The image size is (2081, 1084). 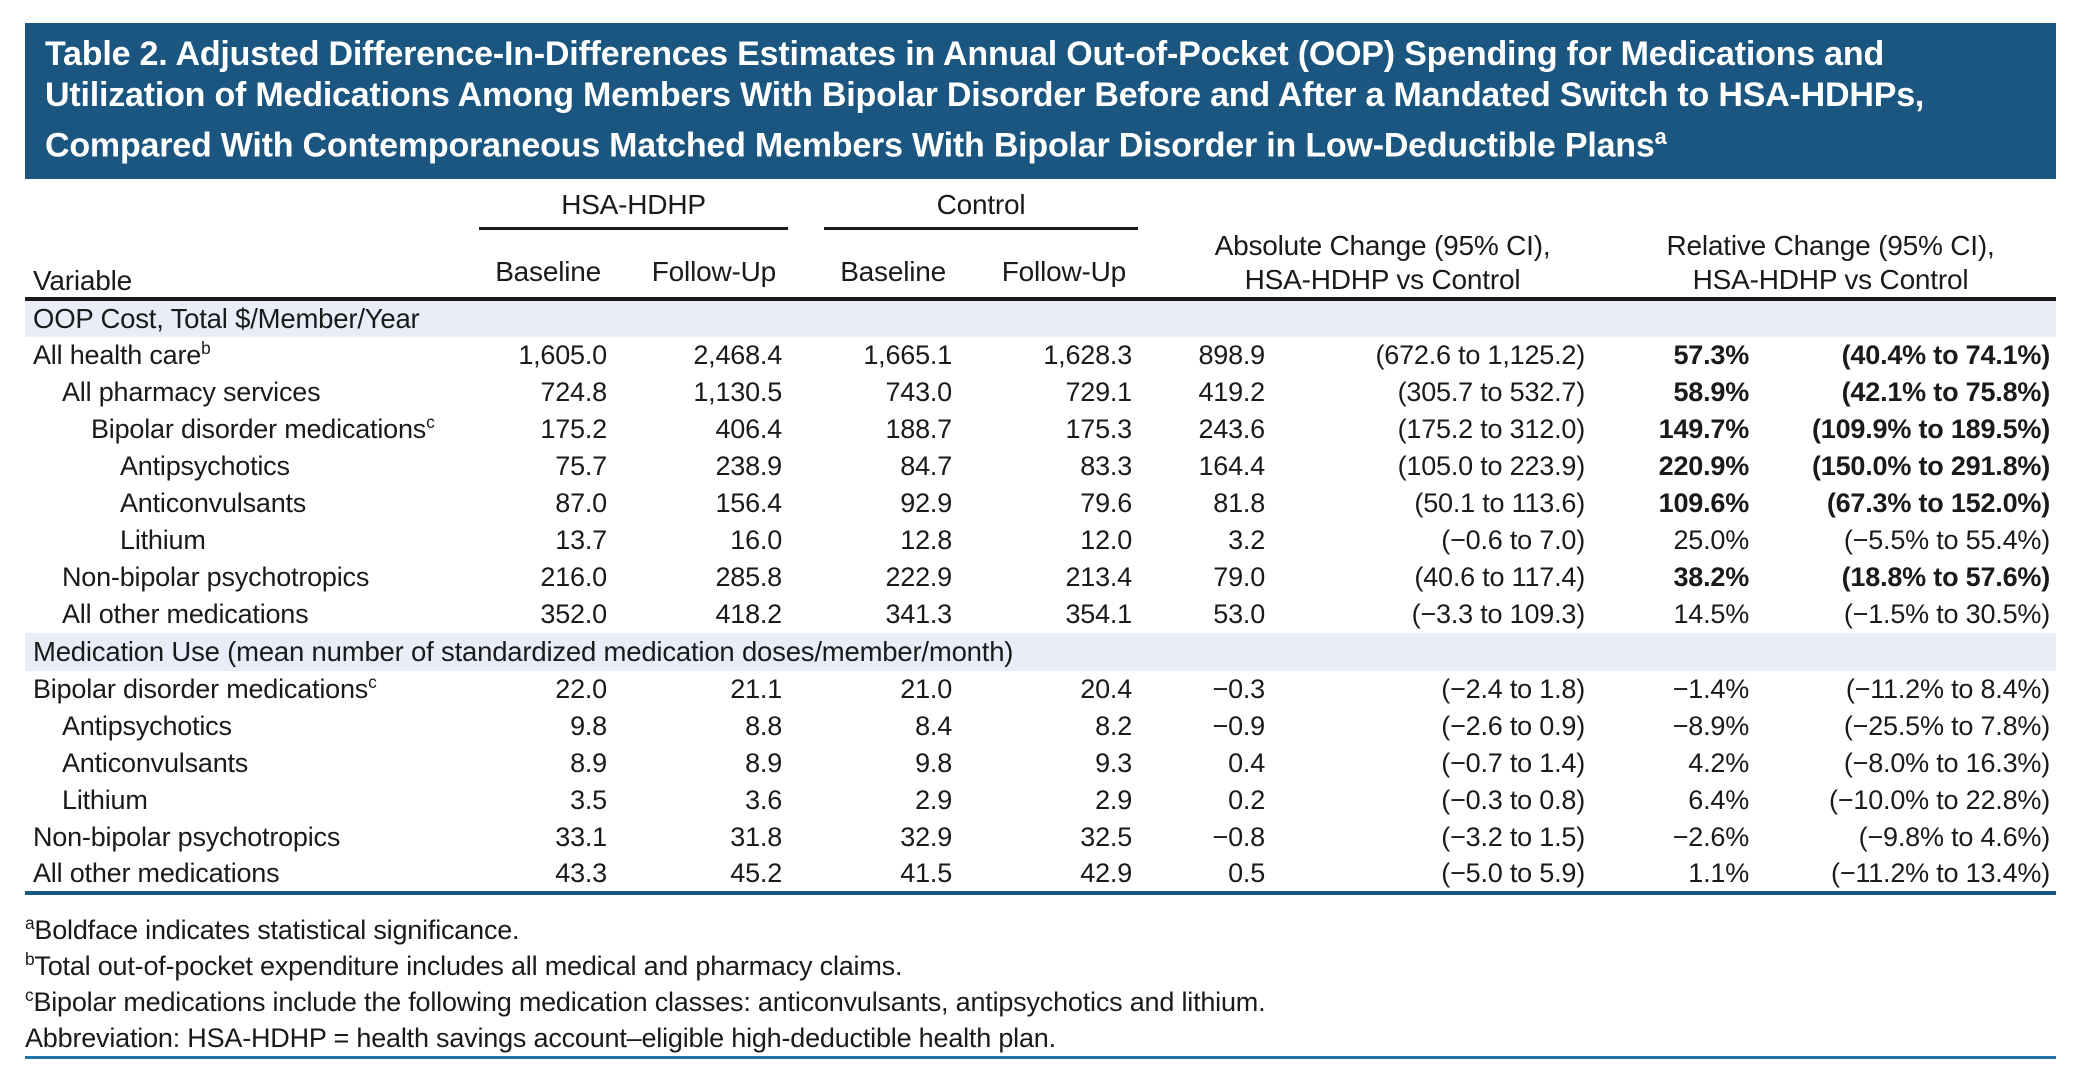 I want to click on cell-relative-ci: (−11.2% to 13.4%), so click(x=1941, y=873).